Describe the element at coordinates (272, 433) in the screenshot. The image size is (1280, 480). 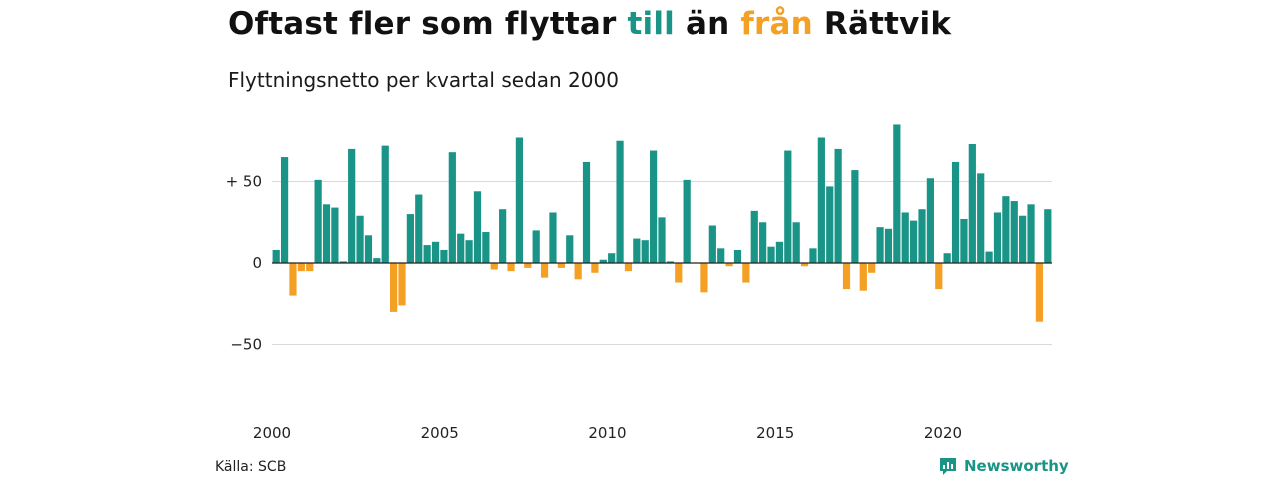
I see `x-tick-label: 2000` at that location.